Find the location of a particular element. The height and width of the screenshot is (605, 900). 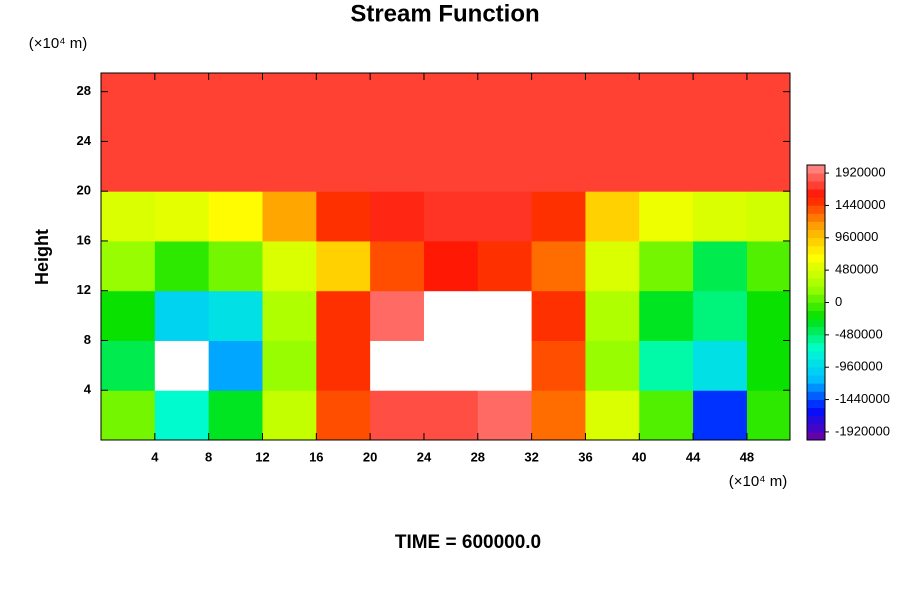

y-tick-label: 20 is located at coordinates (84, 190).